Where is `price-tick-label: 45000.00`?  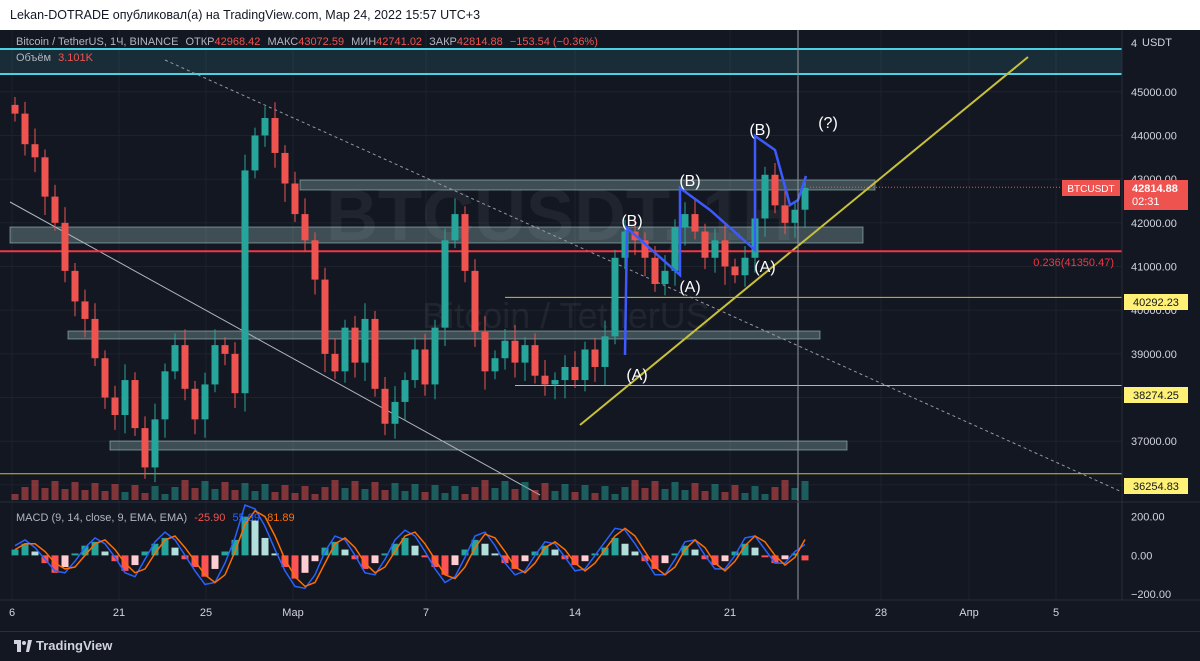 price-tick-label: 45000.00 is located at coordinates (1154, 93).